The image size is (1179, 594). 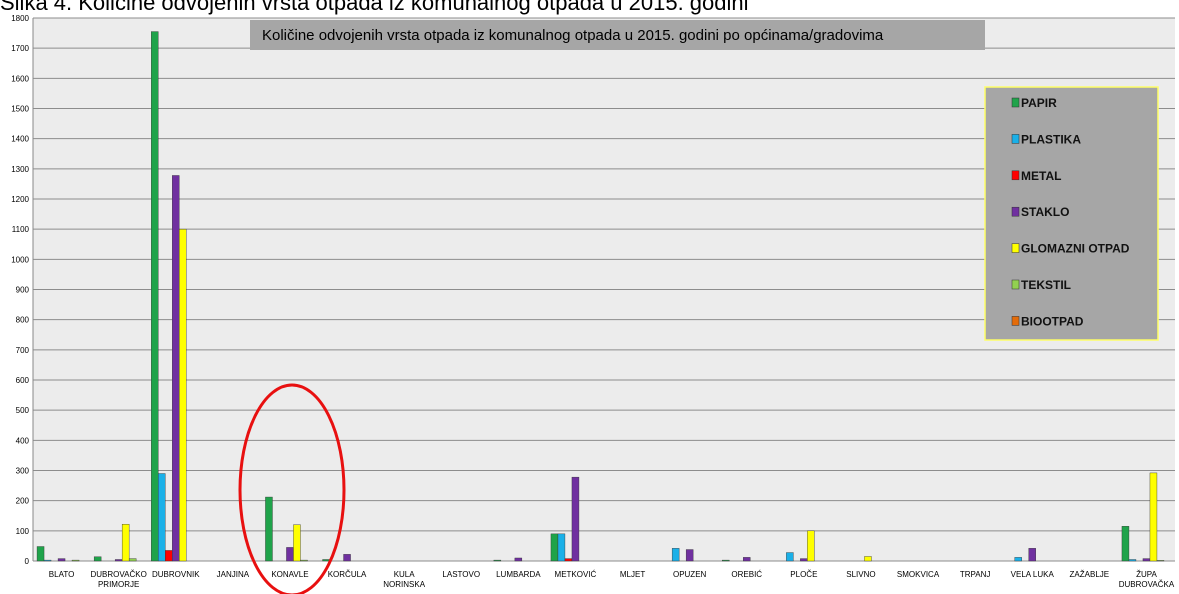 I want to click on x-tick-label: VELA LUKA, so click(x=1033, y=574).